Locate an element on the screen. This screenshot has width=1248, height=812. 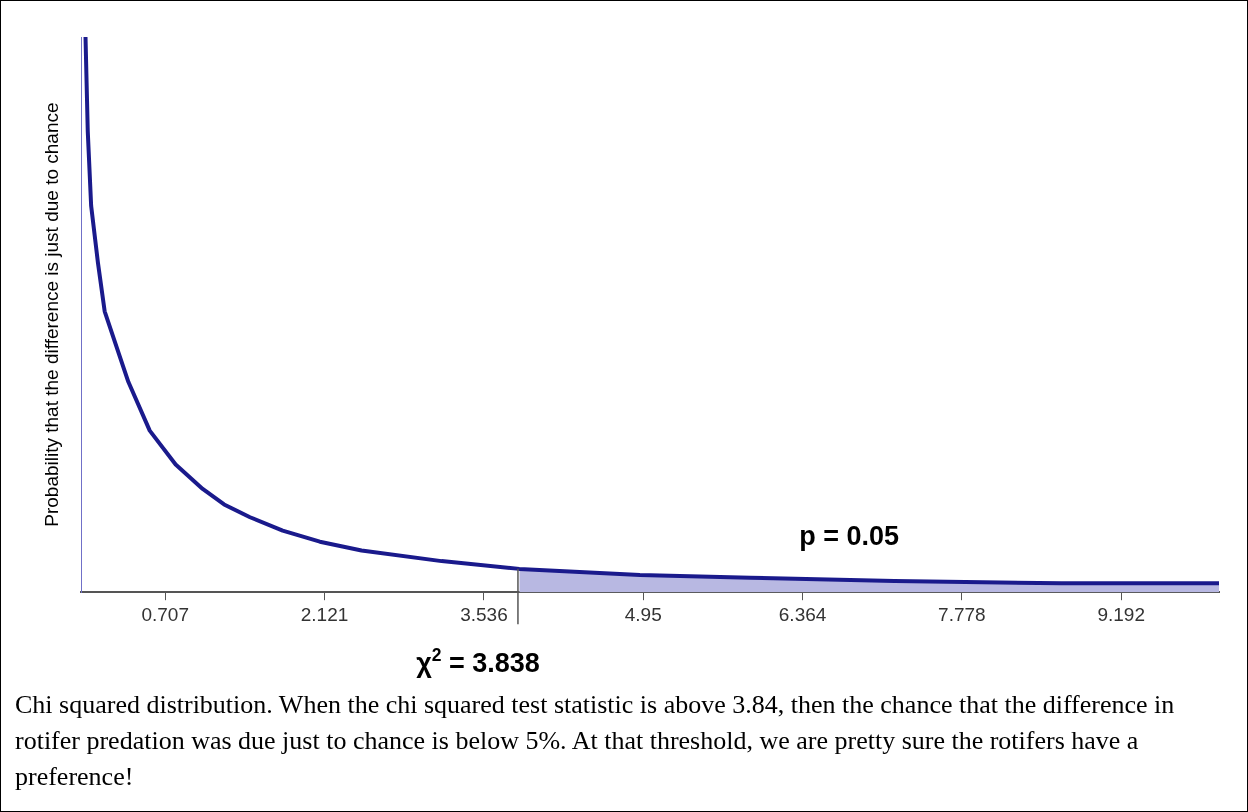
x-tick-label: 7.778 is located at coordinates (962, 614).